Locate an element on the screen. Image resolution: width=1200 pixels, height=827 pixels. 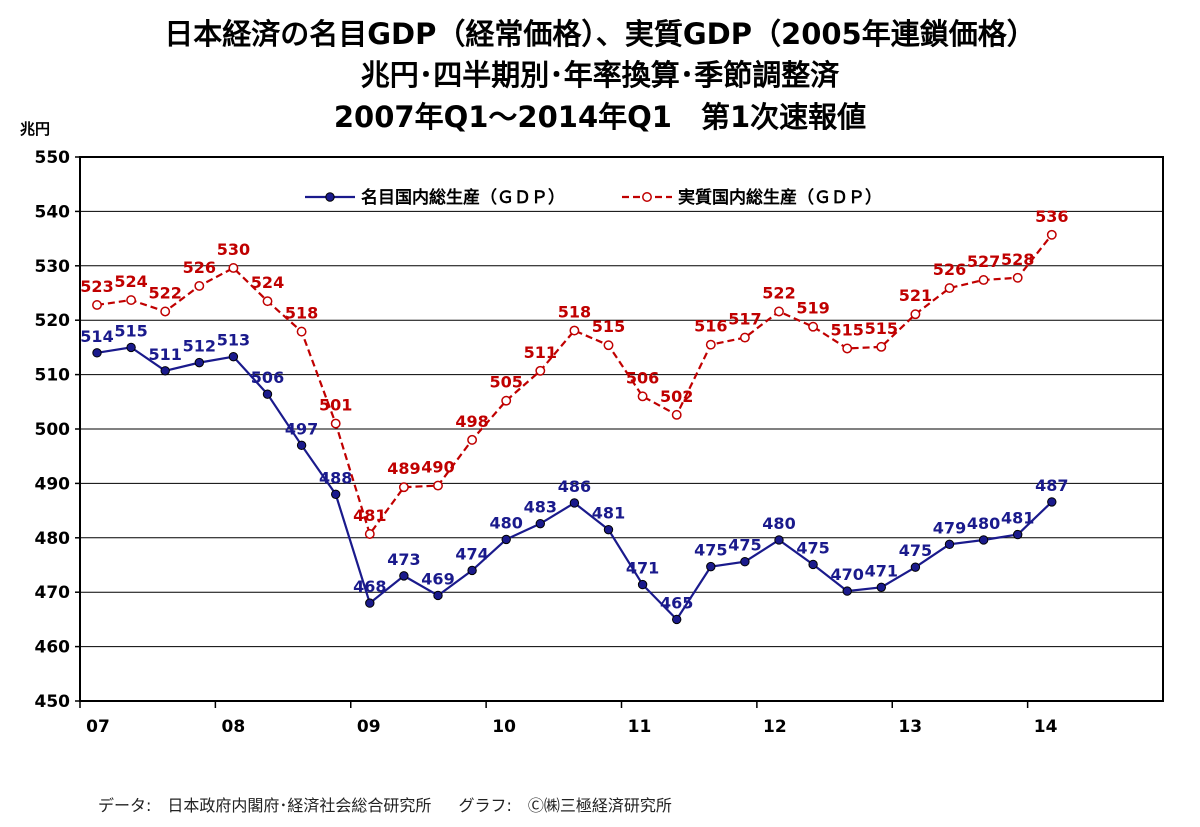
legend-label: 実質国内総生産（ＧＤＰ） is located at coordinates (780, 197).